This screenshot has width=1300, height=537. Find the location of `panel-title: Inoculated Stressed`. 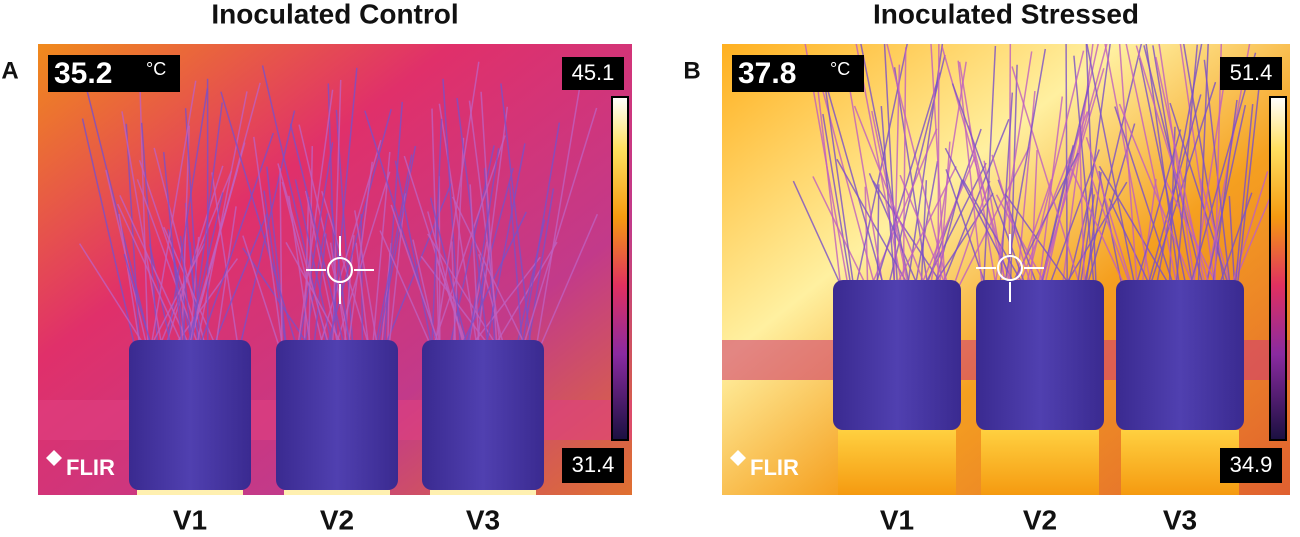

panel-title: Inoculated Stressed is located at coordinates (1006, 14).